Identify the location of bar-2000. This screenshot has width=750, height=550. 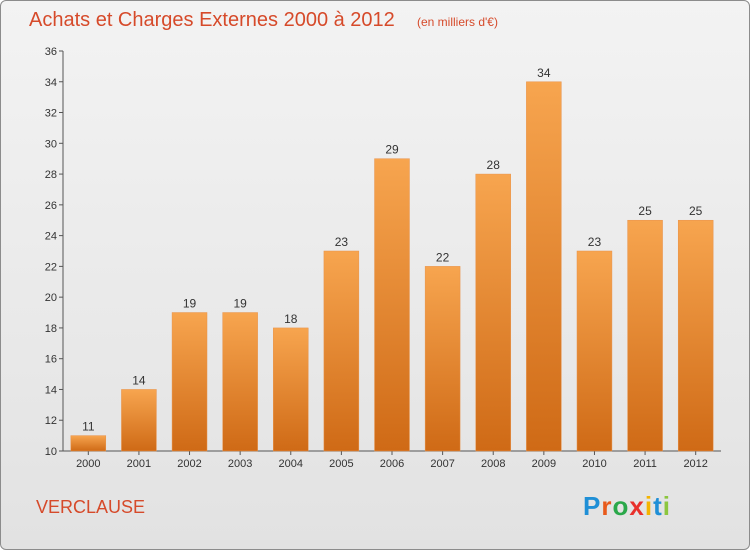
(88, 443).